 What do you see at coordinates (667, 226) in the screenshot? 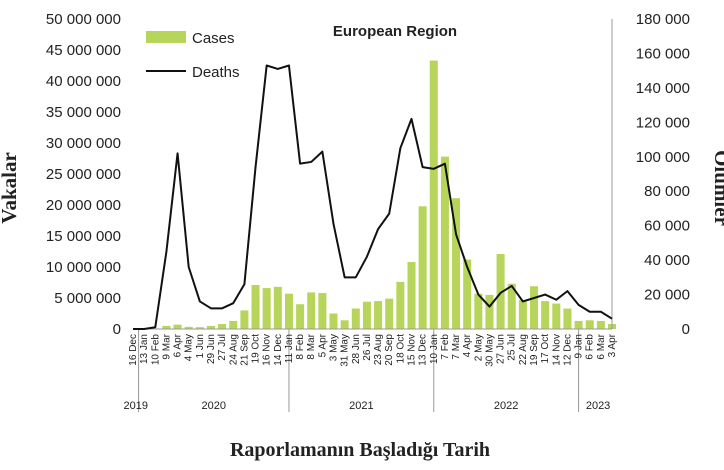
I see `right-y-tick-3: 60 000` at bounding box center [667, 226].